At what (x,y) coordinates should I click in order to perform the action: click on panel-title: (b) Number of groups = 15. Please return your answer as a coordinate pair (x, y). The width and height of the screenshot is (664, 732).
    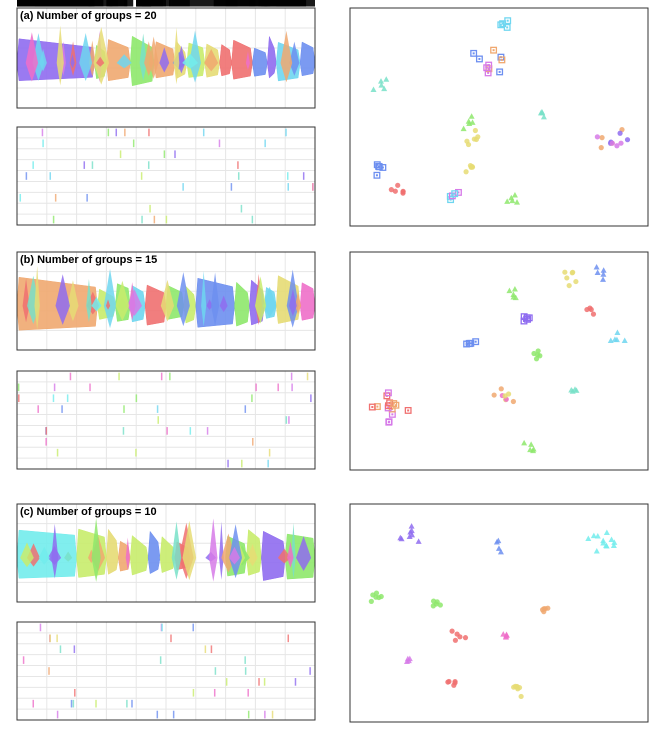
    Looking at the image, I should click on (88, 260).